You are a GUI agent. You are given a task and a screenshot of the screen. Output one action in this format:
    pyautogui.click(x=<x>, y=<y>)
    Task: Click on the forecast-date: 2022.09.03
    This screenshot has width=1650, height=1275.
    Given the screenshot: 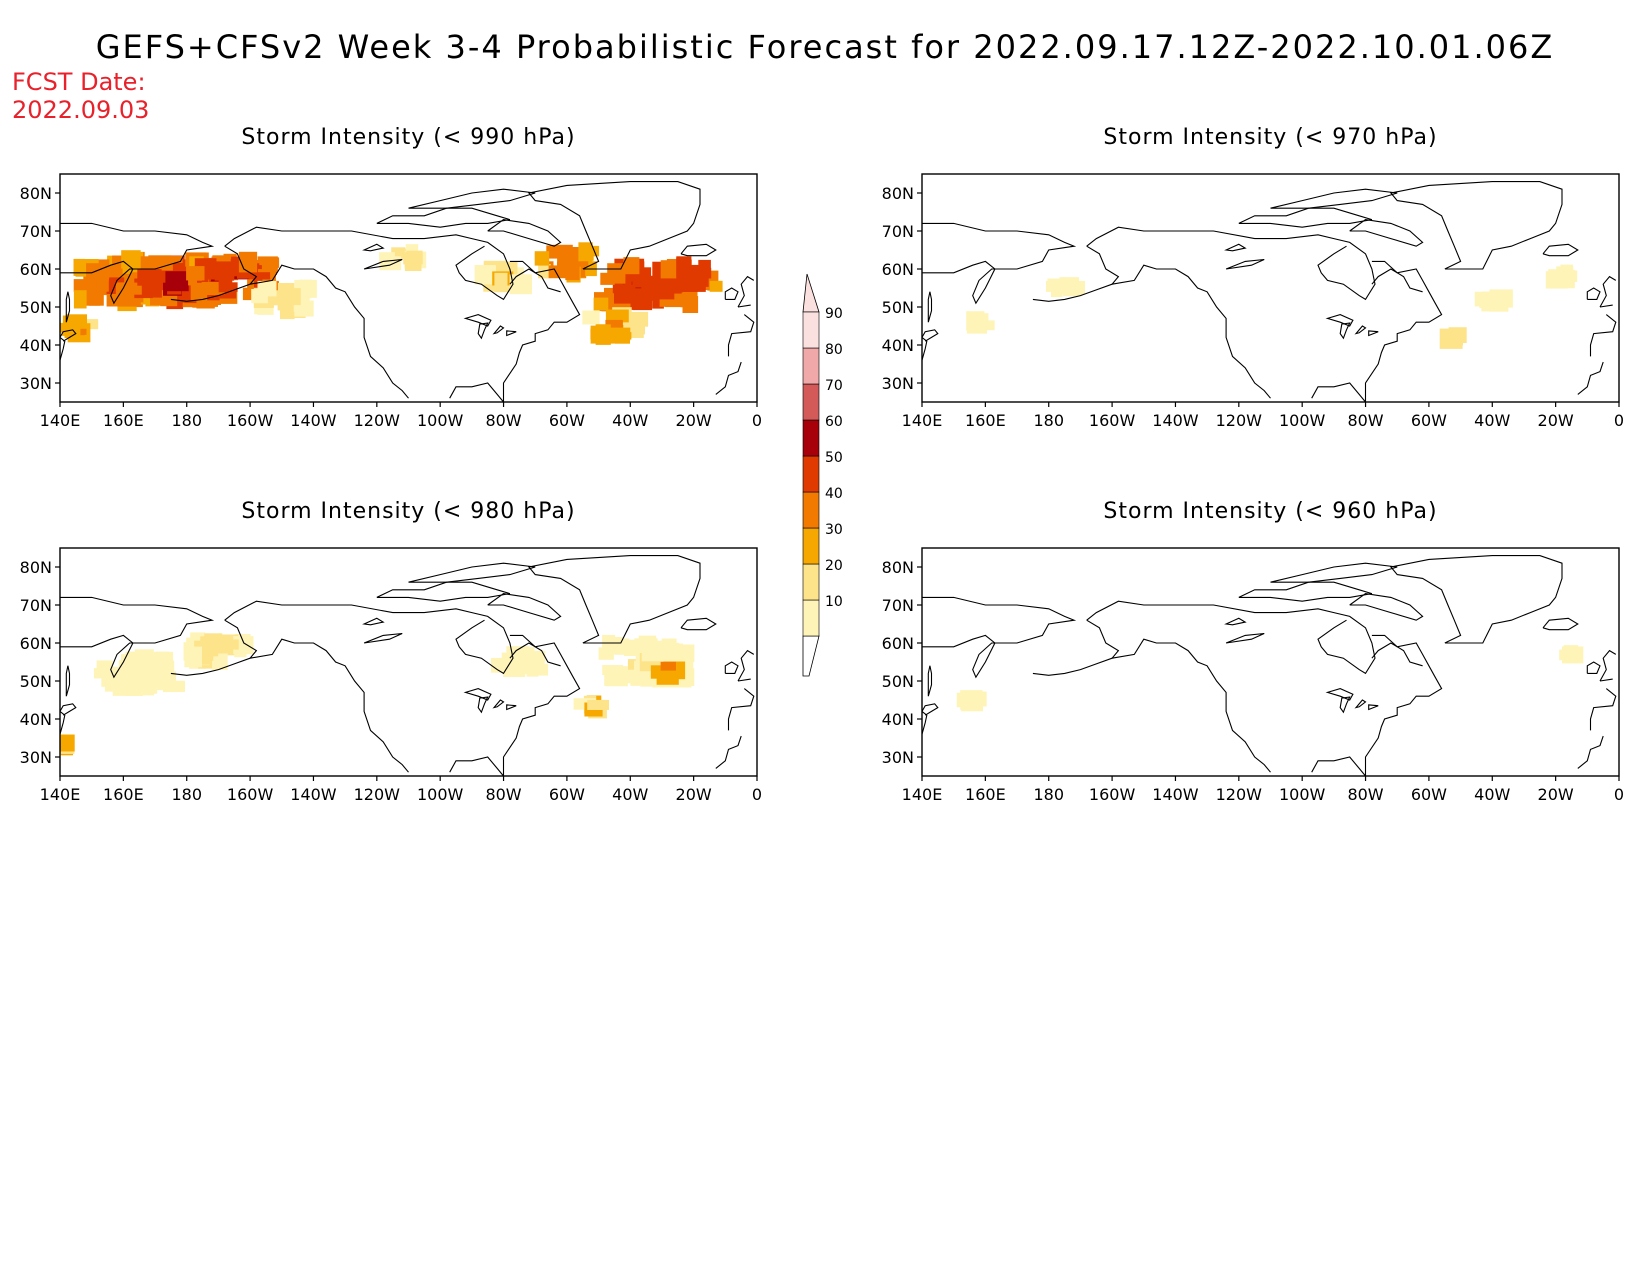 What is the action you would take?
    pyautogui.click(x=81, y=110)
    